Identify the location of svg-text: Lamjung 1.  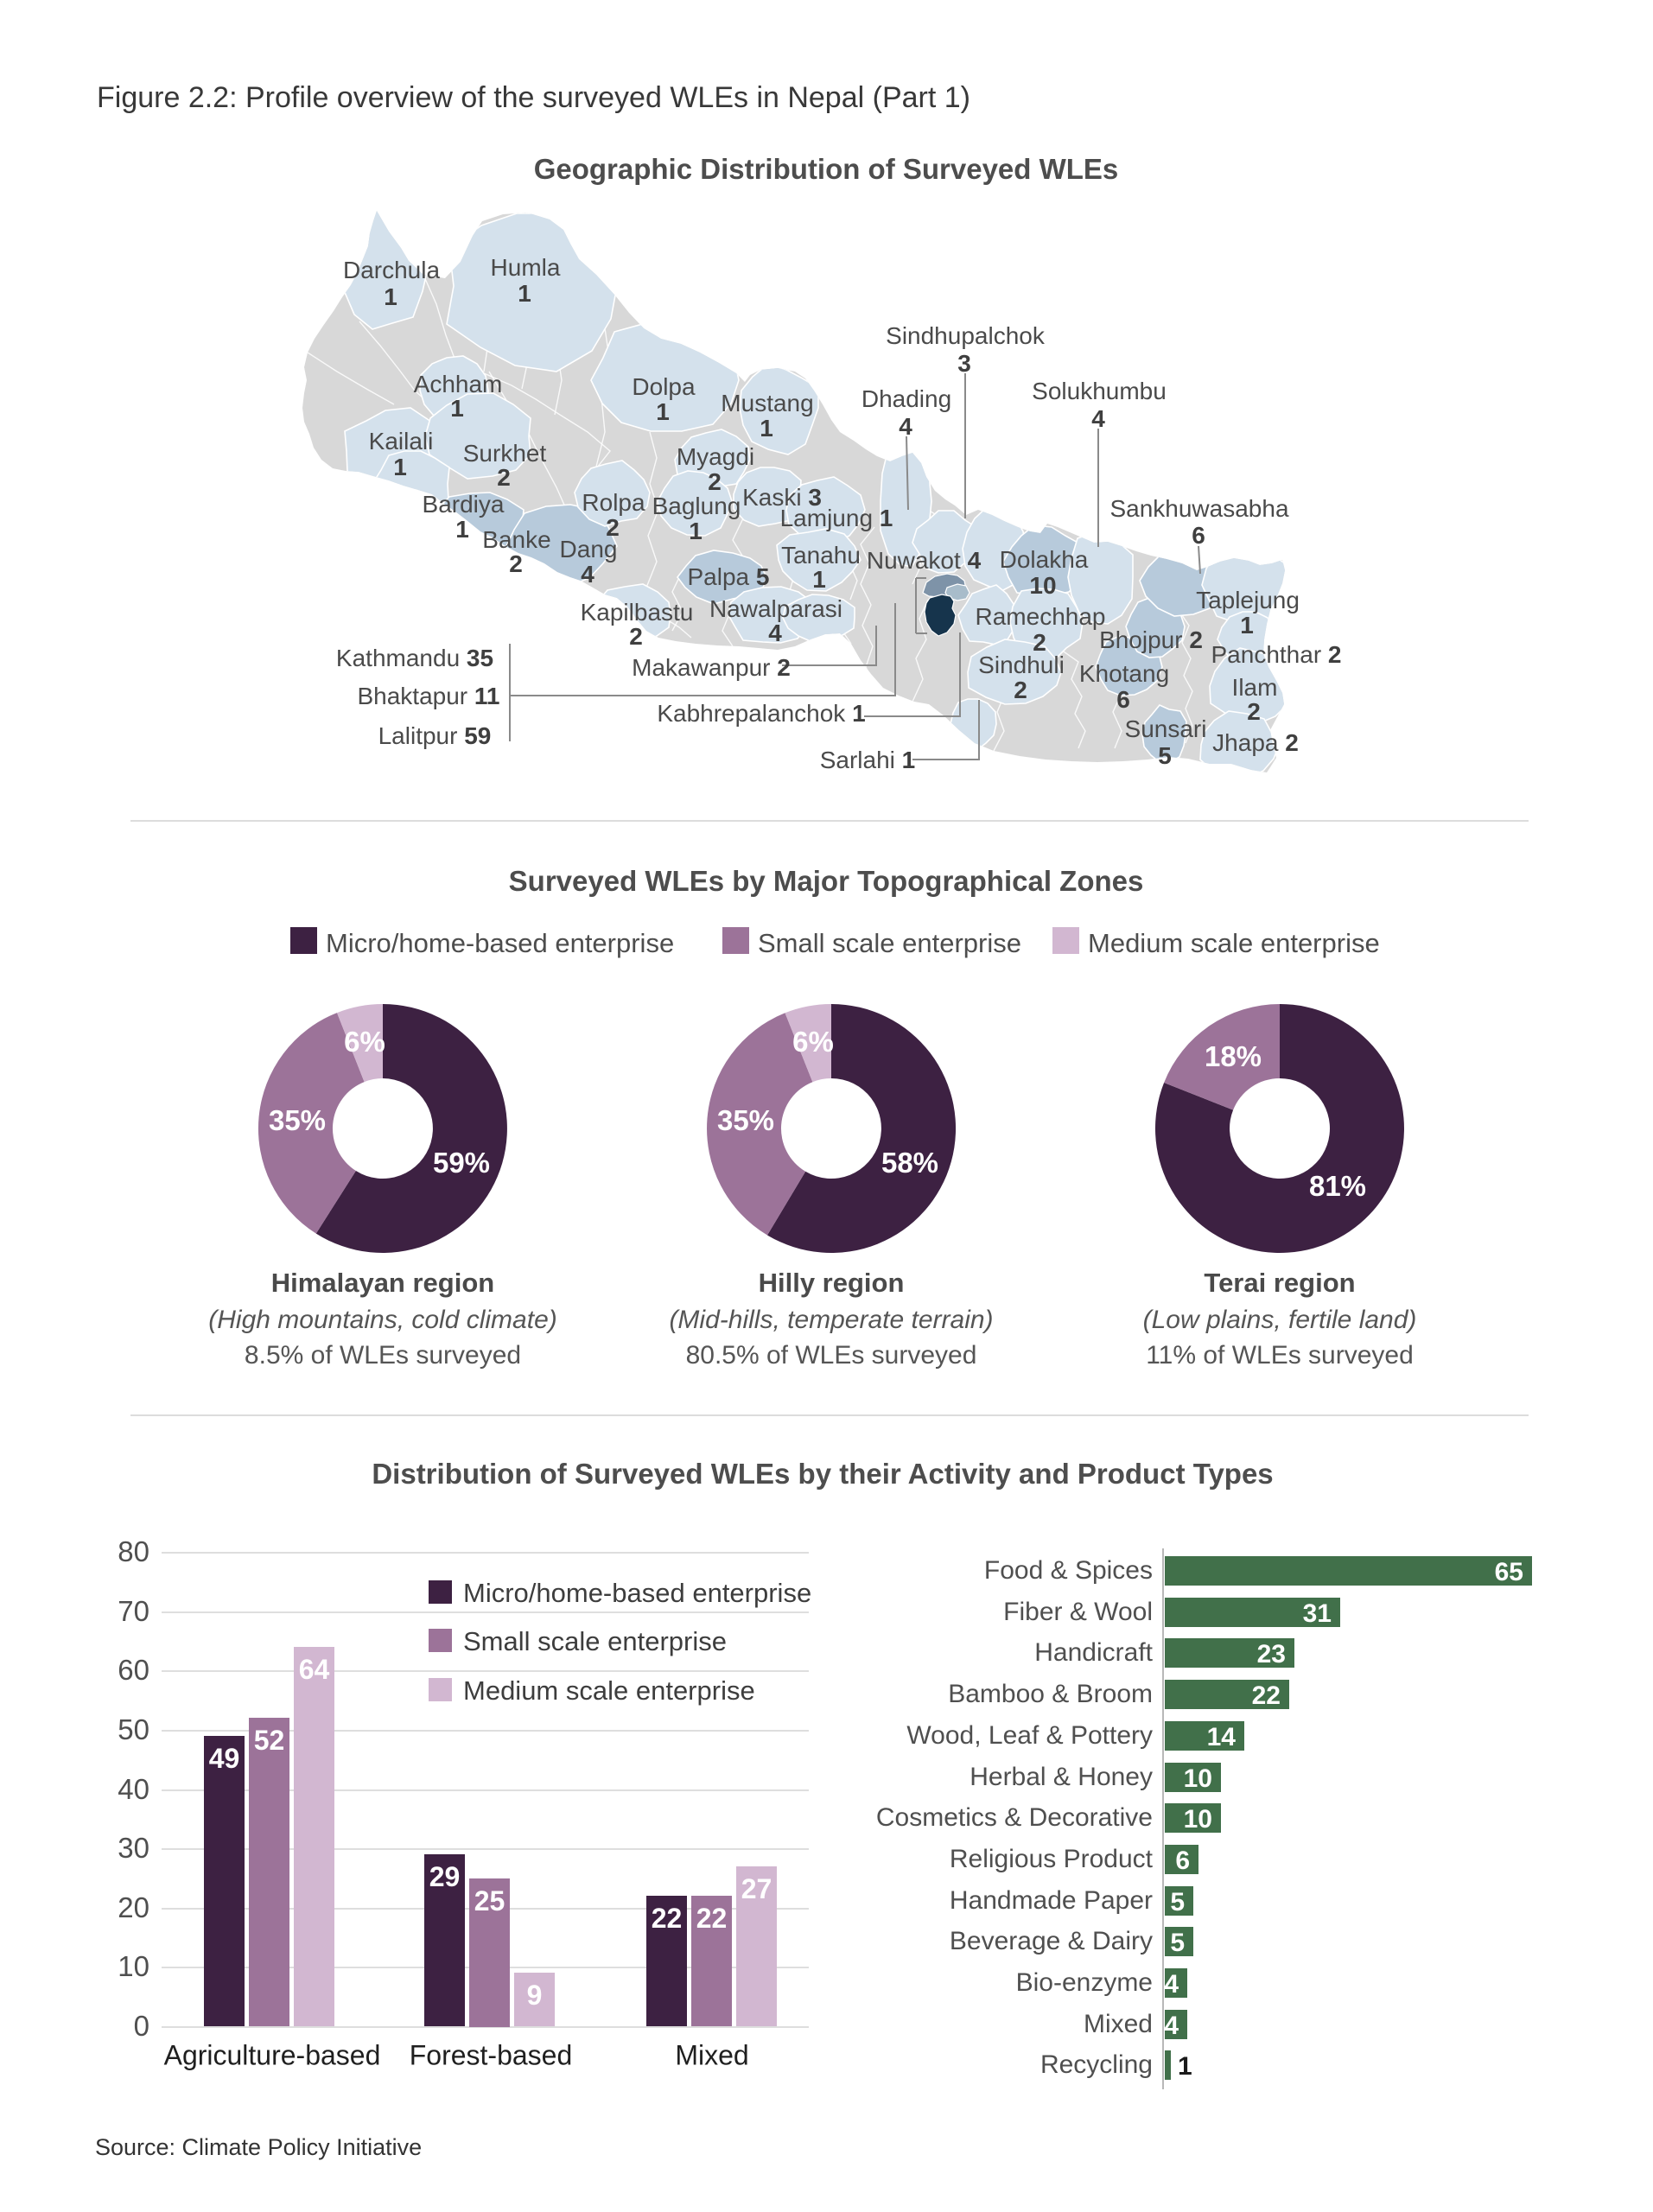
(837, 518).